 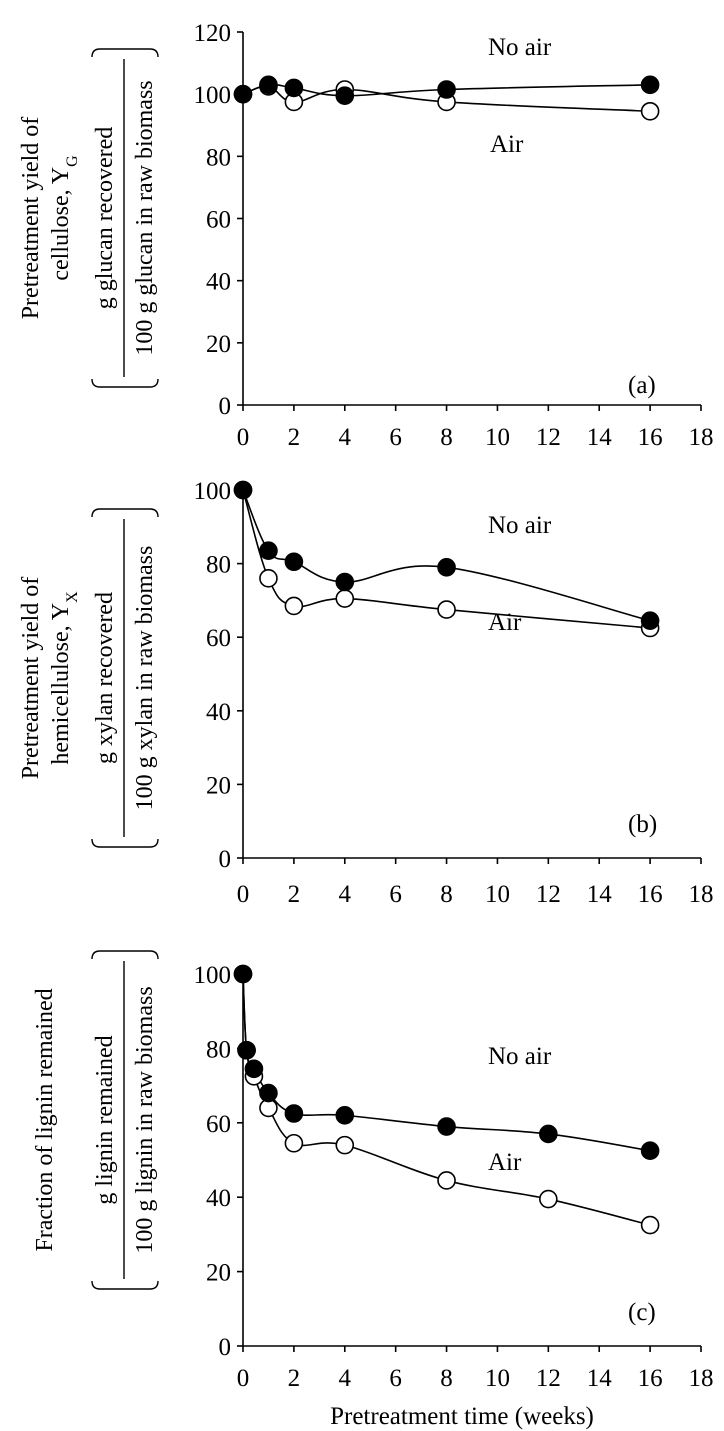 I want to click on fraction-denominator: 100 g glucan in raw biomass, so click(x=145, y=217).